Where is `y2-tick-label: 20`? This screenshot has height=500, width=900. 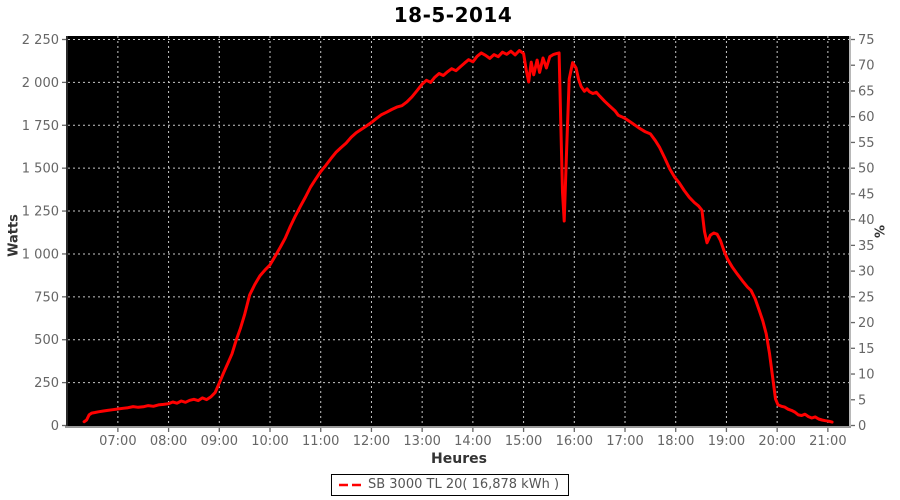 y2-tick-label: 20 is located at coordinates (866, 323).